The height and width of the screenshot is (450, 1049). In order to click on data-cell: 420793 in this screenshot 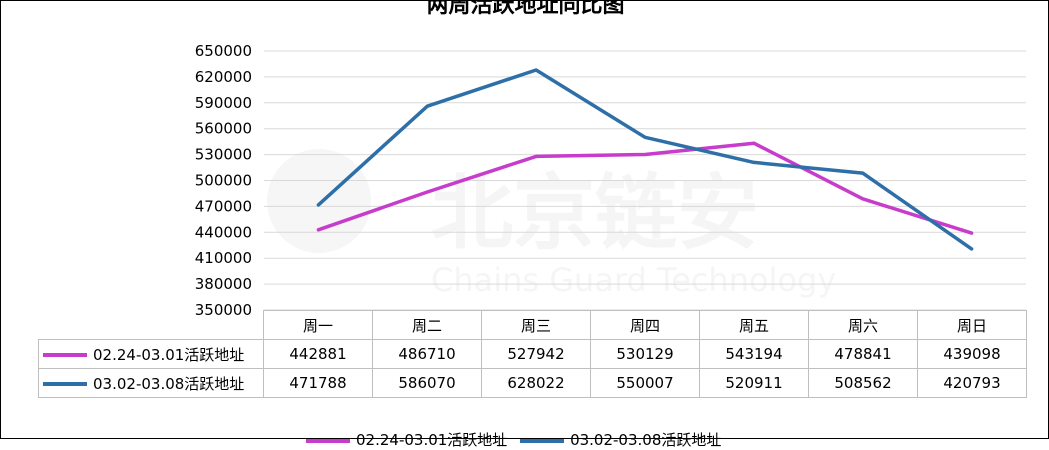, I will do `click(972, 383)`.